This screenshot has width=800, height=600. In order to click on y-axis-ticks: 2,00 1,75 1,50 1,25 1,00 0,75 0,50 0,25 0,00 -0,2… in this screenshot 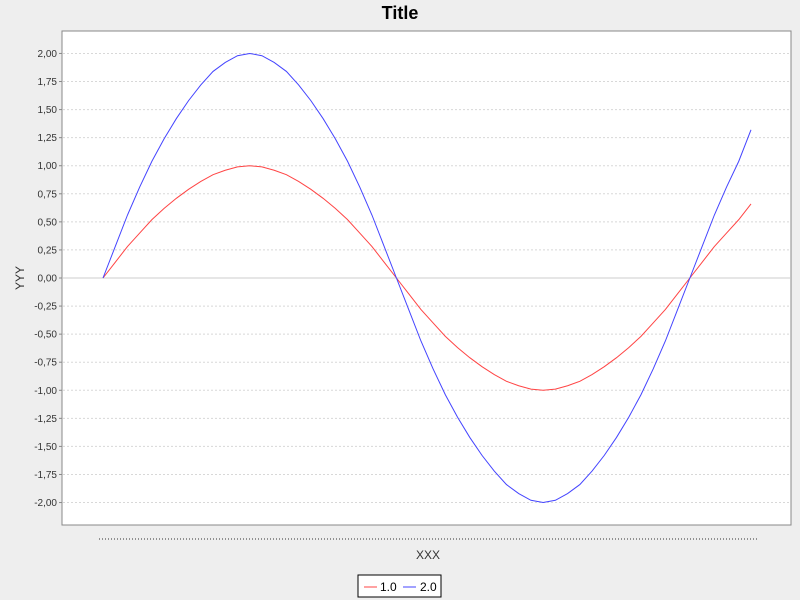, I will do `click(48, 279)`.